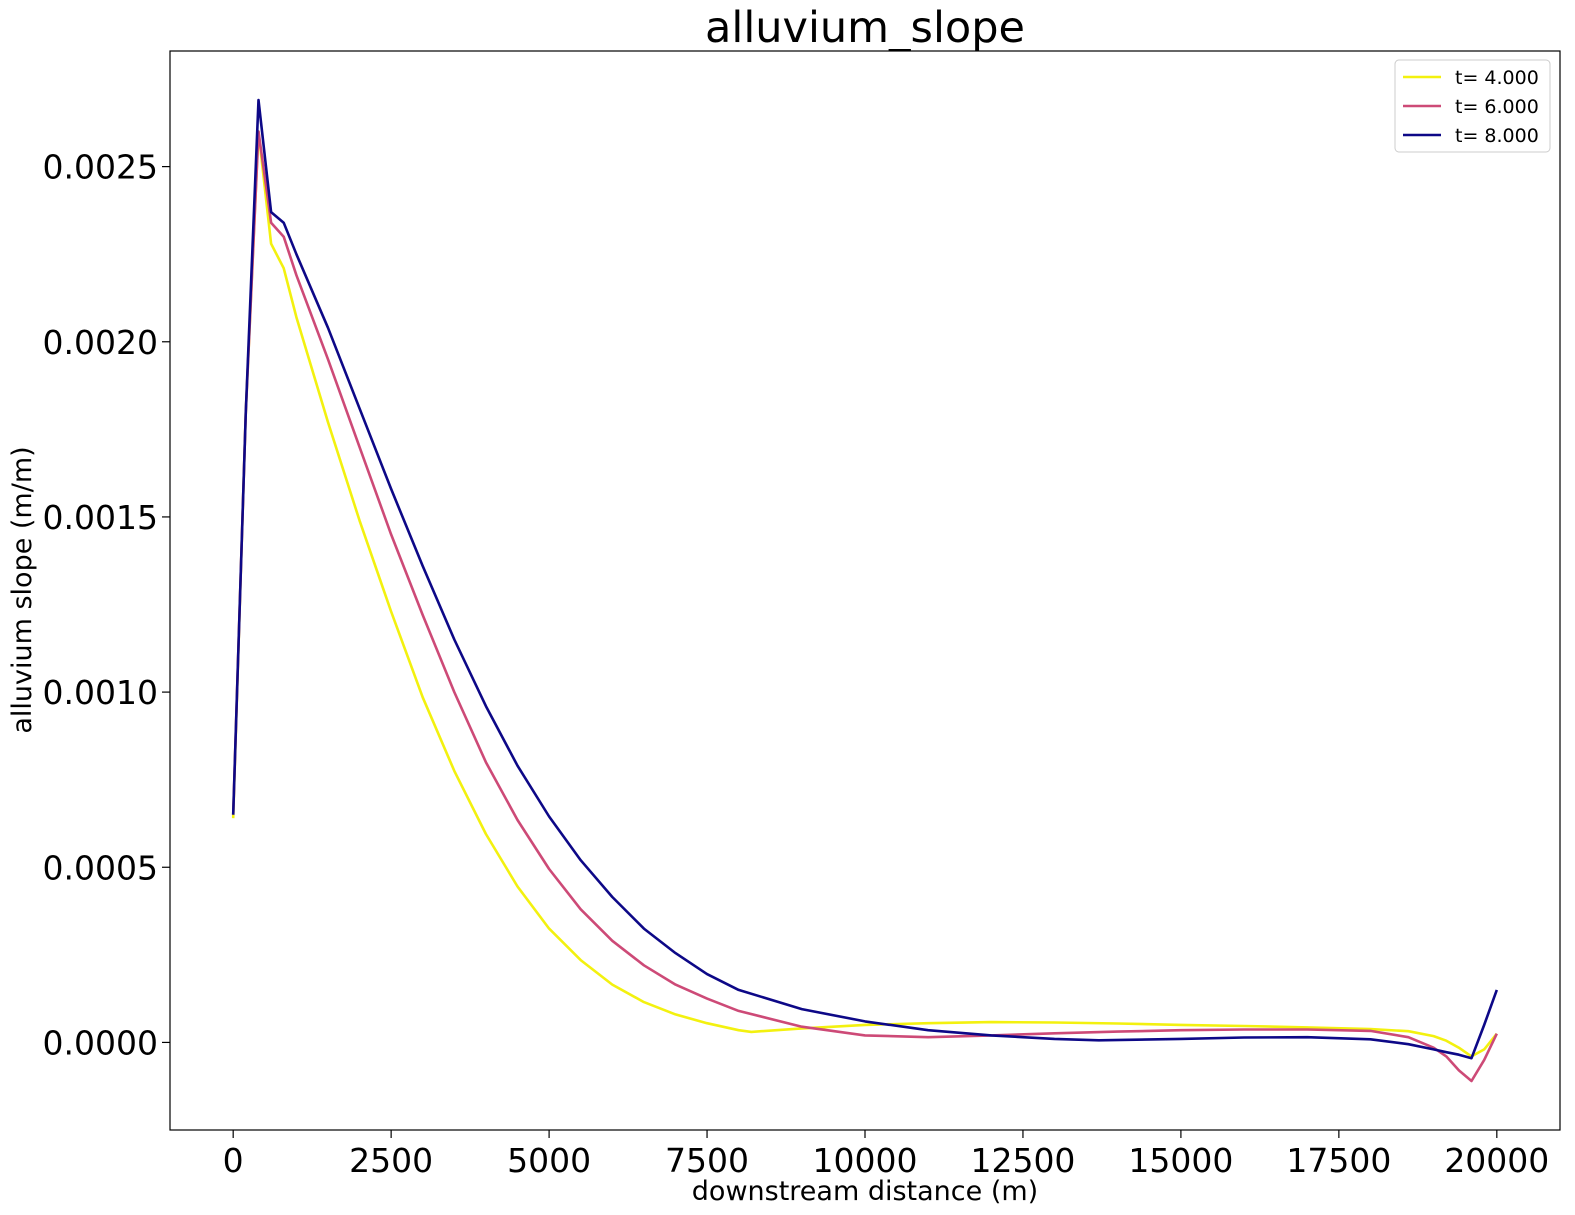 The width and height of the screenshot is (1575, 1215). What do you see at coordinates (100, 867) in the screenshot?
I see `y-tick-label: 0.0005` at bounding box center [100, 867].